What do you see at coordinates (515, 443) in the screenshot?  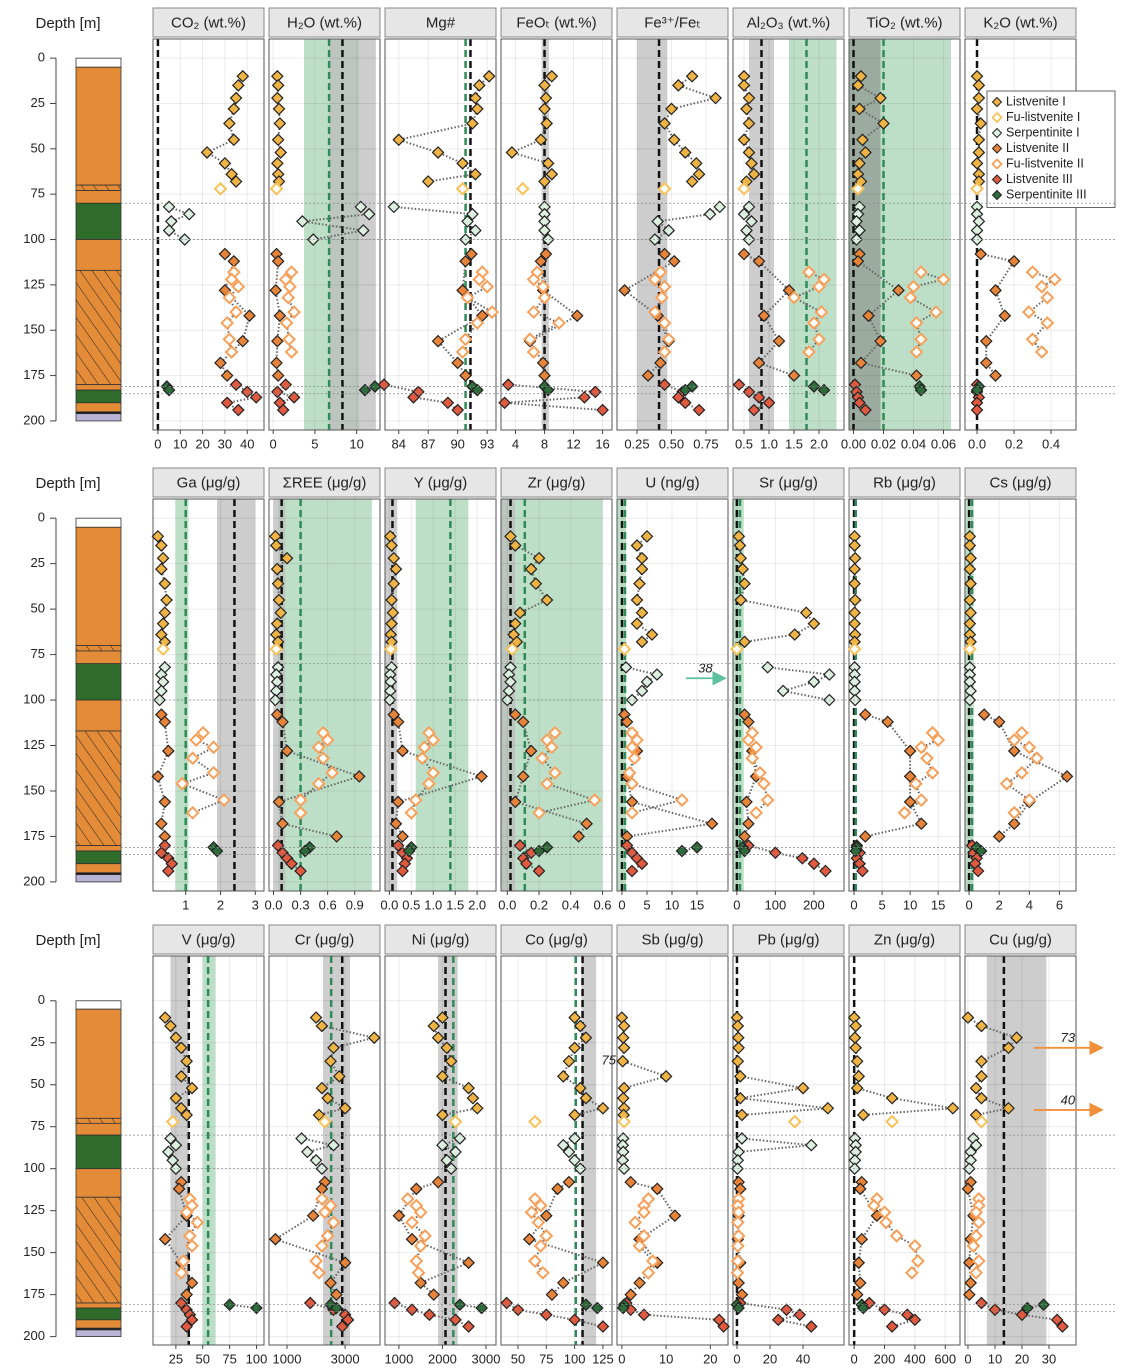 I see `x-tick-label: 4` at bounding box center [515, 443].